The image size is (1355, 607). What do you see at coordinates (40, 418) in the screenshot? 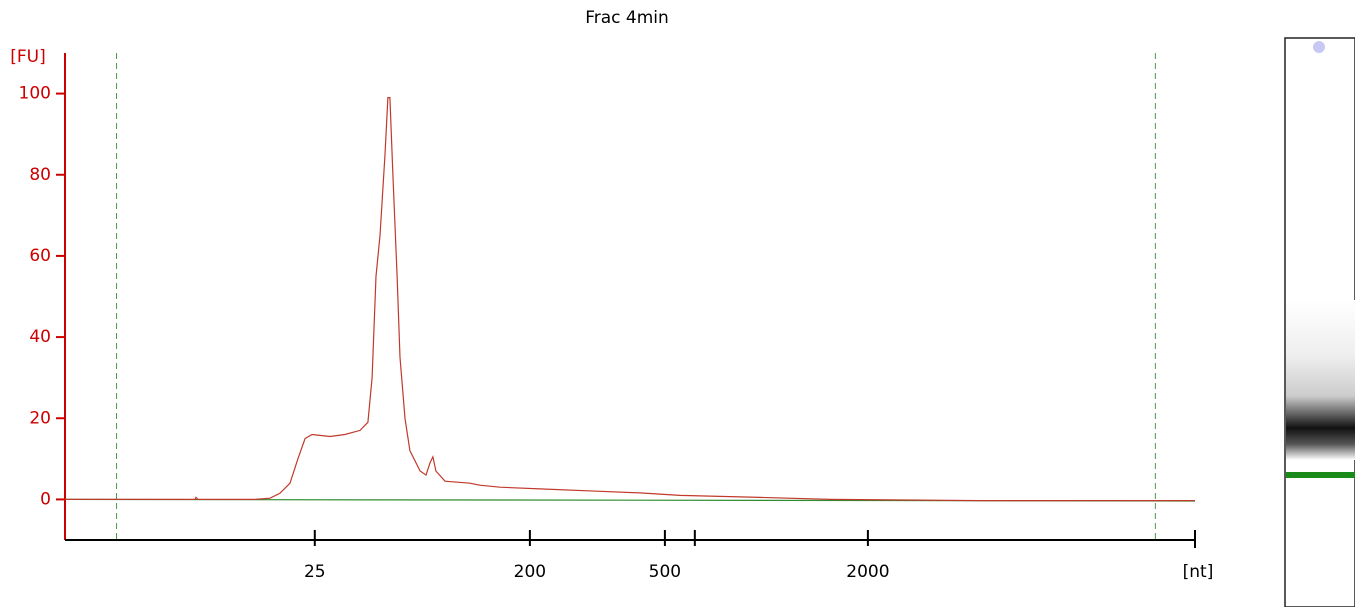
I see `y-tick-label: 20` at bounding box center [40, 418].